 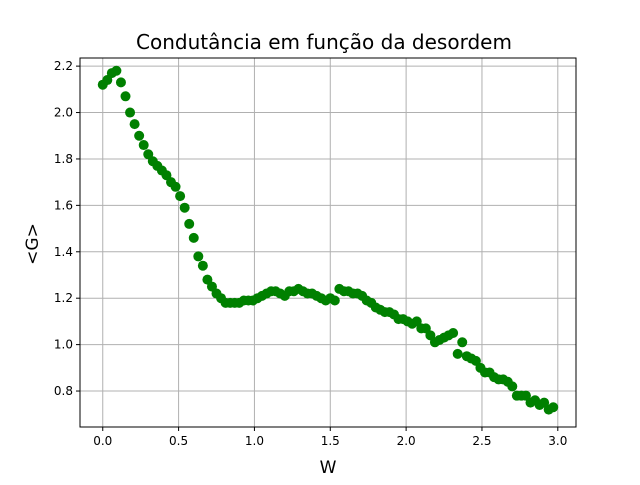 I want to click on x-tick-label: 1.0, so click(x=254, y=441).